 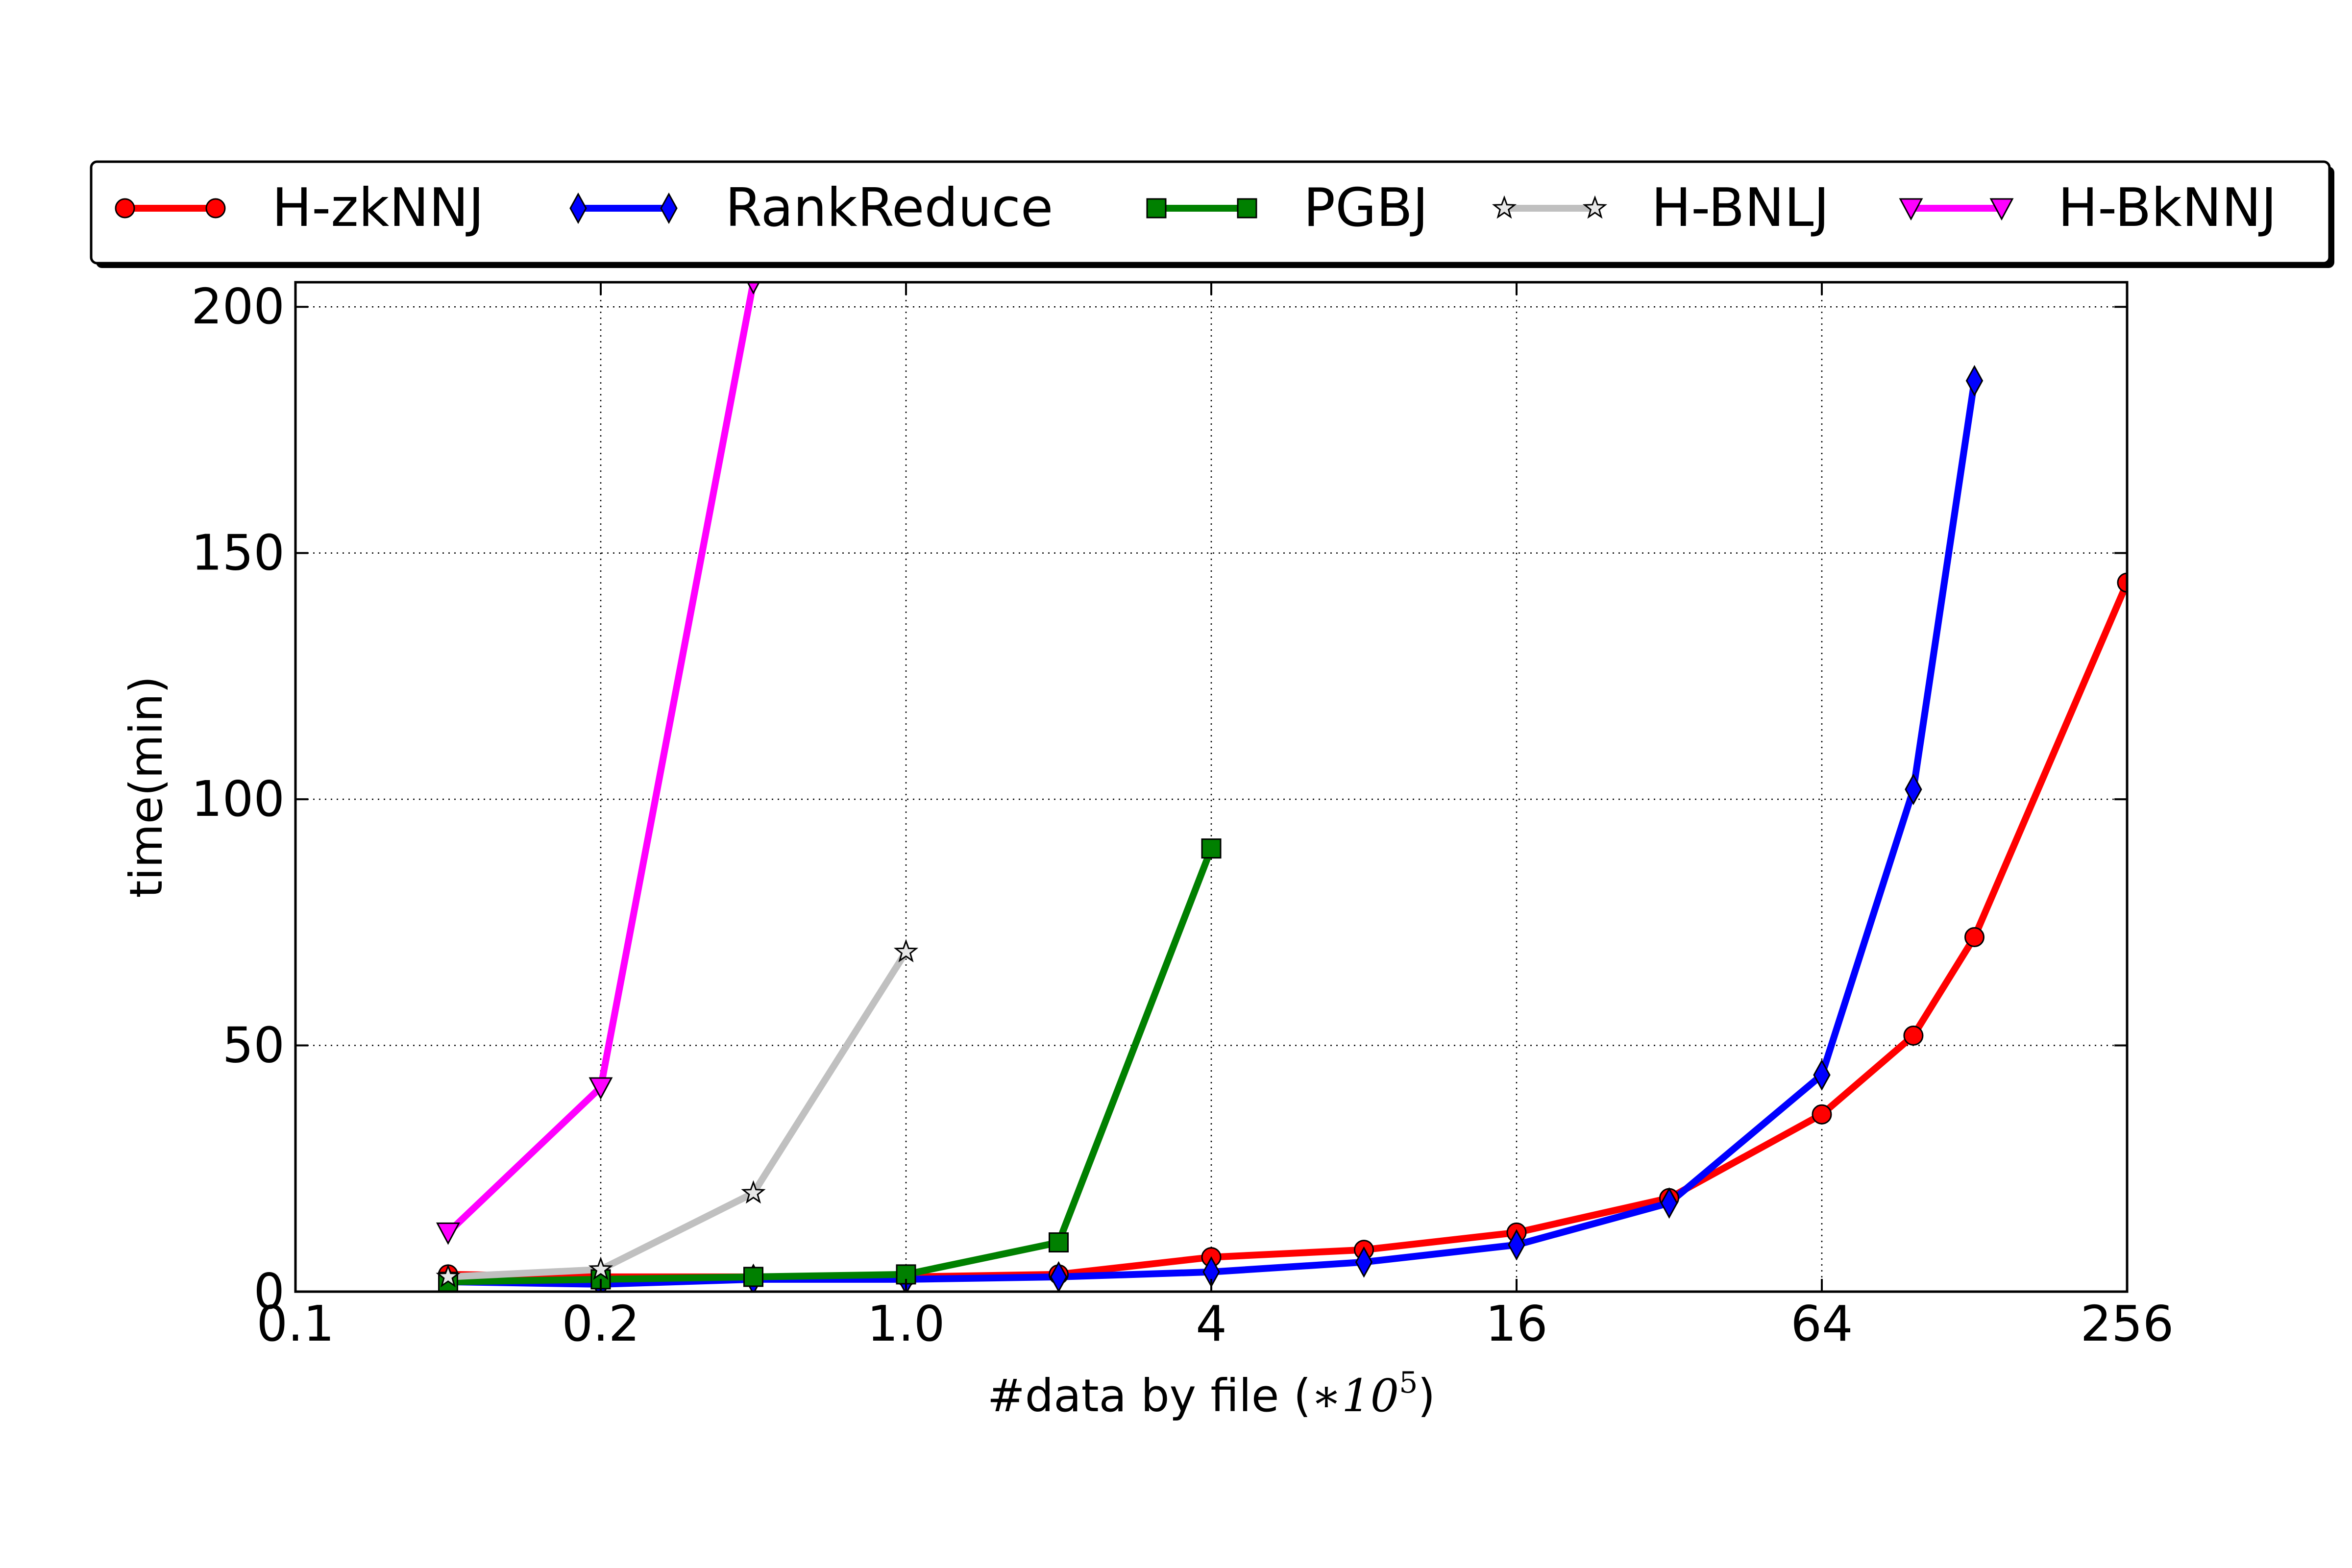 I want to click on x-tick-label: 64, so click(x=1821, y=1323).